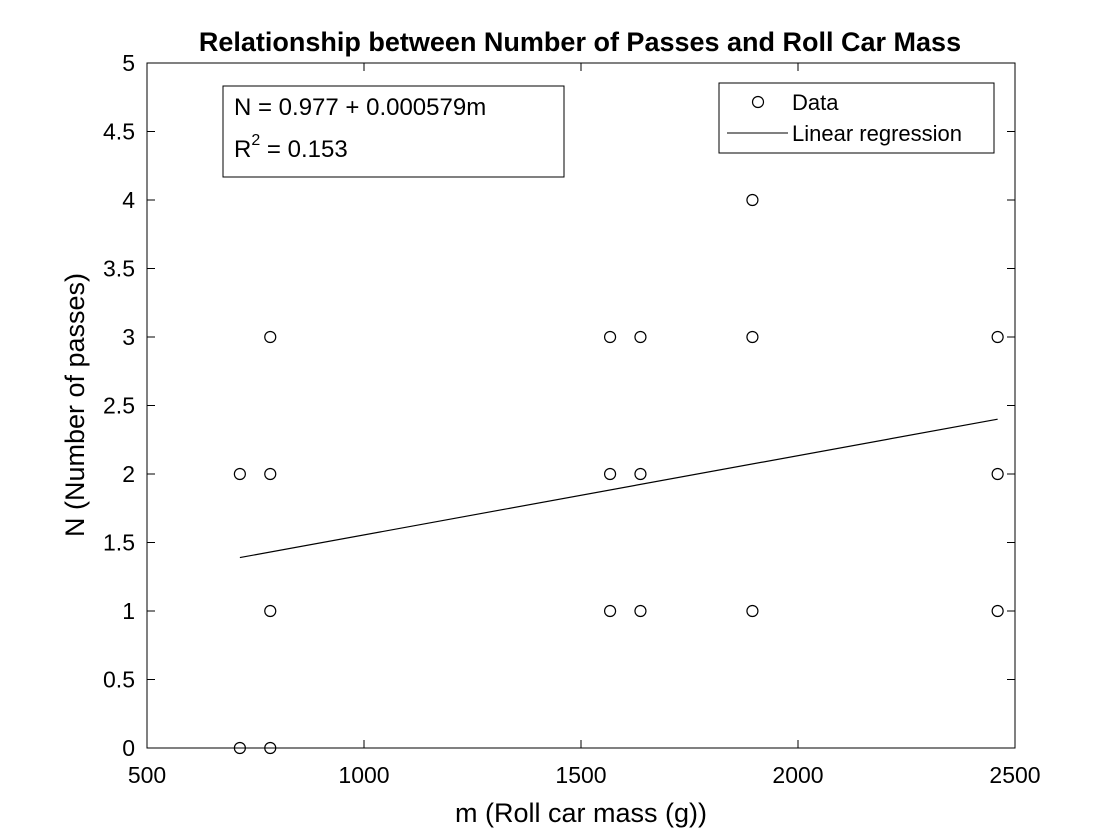 Image resolution: width=1120 pixels, height=840 pixels. What do you see at coordinates (128, 611) in the screenshot?
I see `y-tick-label: 1` at bounding box center [128, 611].